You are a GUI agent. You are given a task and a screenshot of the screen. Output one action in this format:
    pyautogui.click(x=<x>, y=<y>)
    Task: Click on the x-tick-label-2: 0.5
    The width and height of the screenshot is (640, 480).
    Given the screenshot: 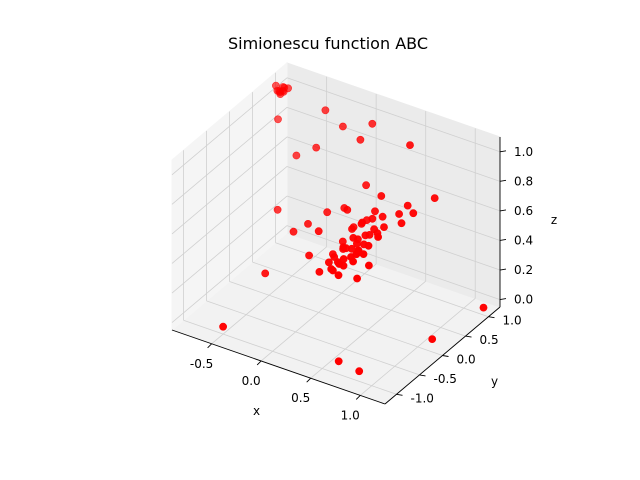 What is the action you would take?
    pyautogui.click(x=300, y=398)
    